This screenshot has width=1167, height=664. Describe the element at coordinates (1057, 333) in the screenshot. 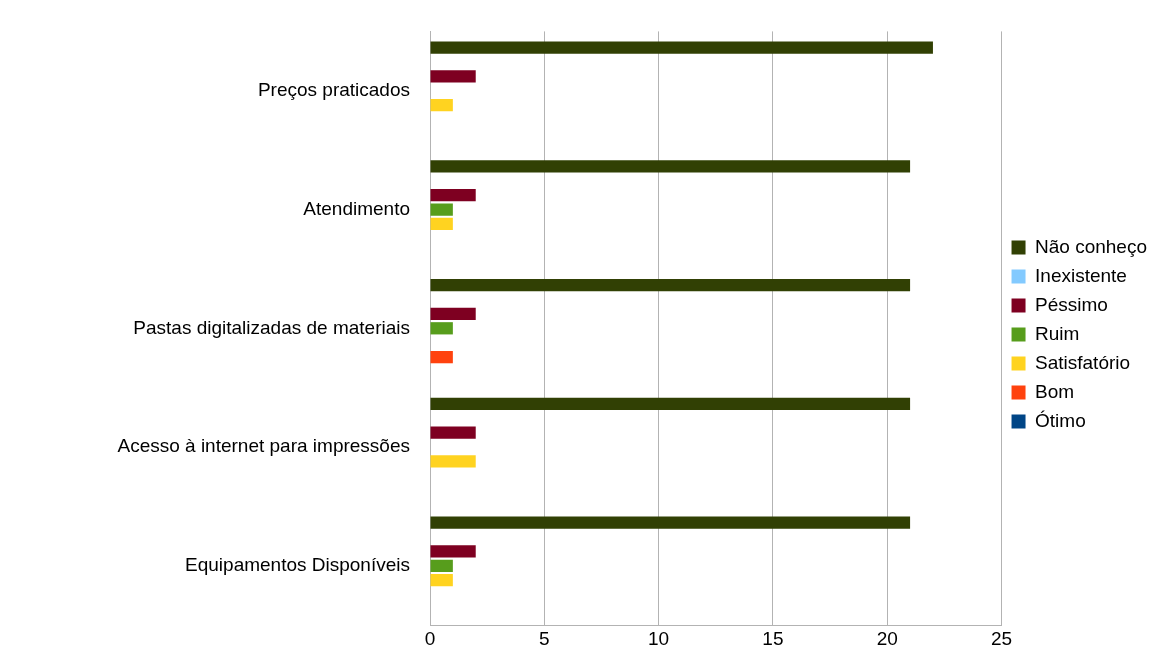

I see `legend-label: Ruim` at that location.